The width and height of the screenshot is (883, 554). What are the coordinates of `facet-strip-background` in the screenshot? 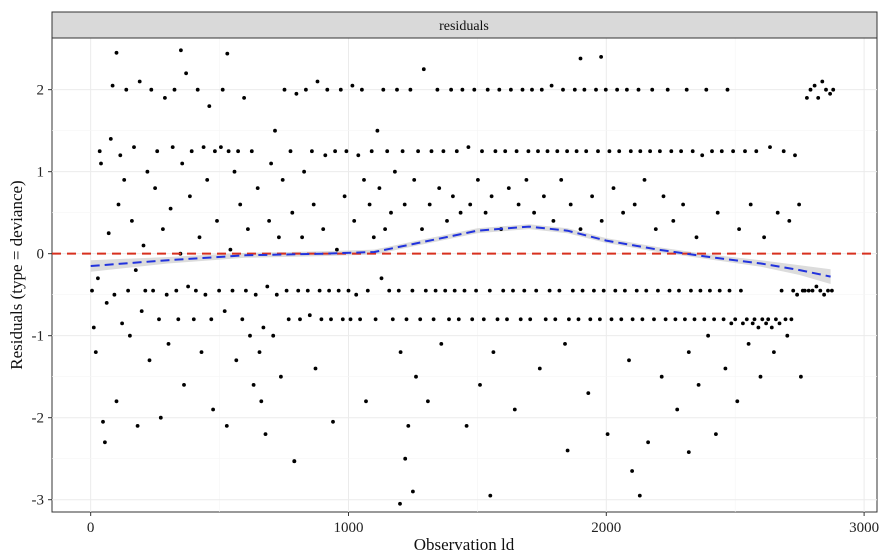 It's located at (464, 25).